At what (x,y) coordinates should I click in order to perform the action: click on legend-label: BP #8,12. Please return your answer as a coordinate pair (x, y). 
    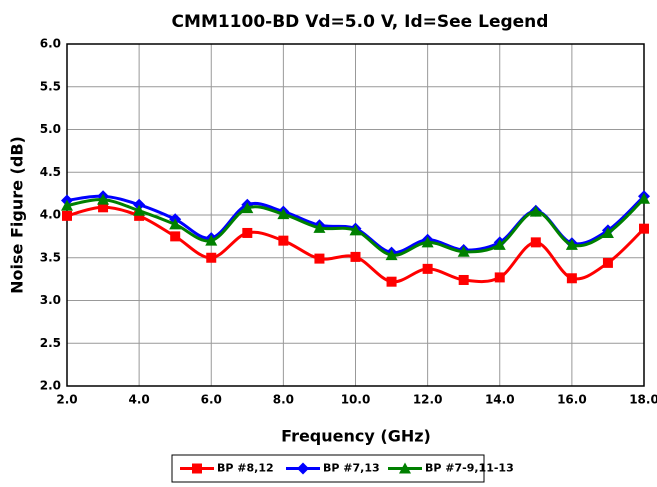
    Looking at the image, I should click on (245, 468).